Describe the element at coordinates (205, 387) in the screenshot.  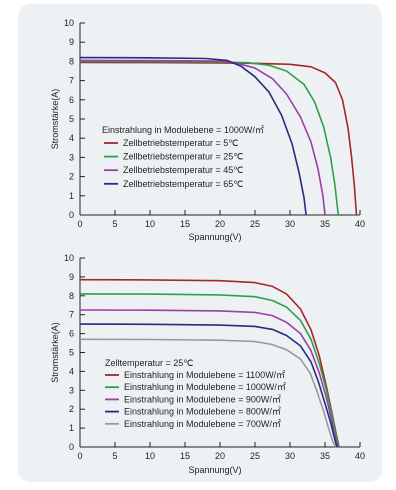
I see `legend-label: Einstrahlung in Modulebene = 1000W/㎡` at that location.